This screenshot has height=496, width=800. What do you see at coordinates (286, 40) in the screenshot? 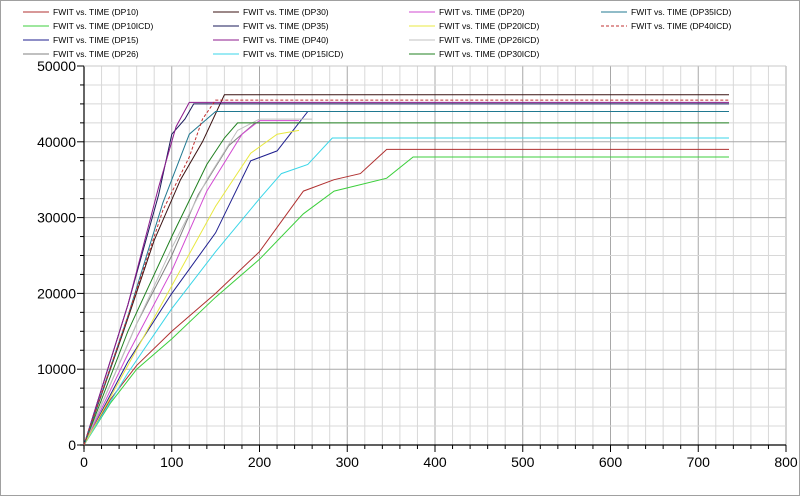
I see `legend-label: FWIT vs. TIME (DP40)` at bounding box center [286, 40].